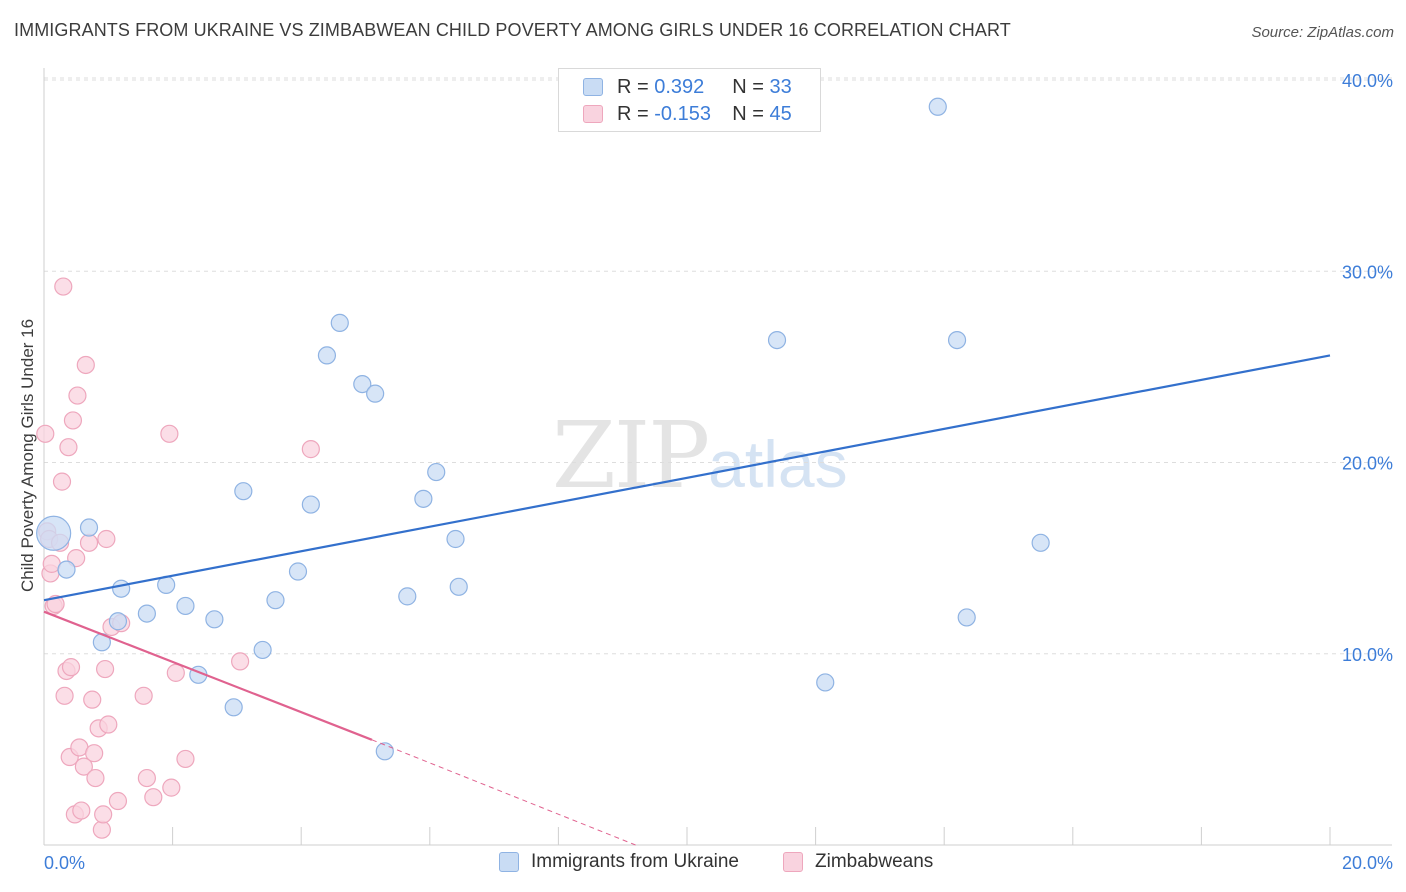 The width and height of the screenshot is (1406, 892). Describe the element at coordinates (679, 86) in the screenshot. I see `legend-r-value: 0.392` at that location.